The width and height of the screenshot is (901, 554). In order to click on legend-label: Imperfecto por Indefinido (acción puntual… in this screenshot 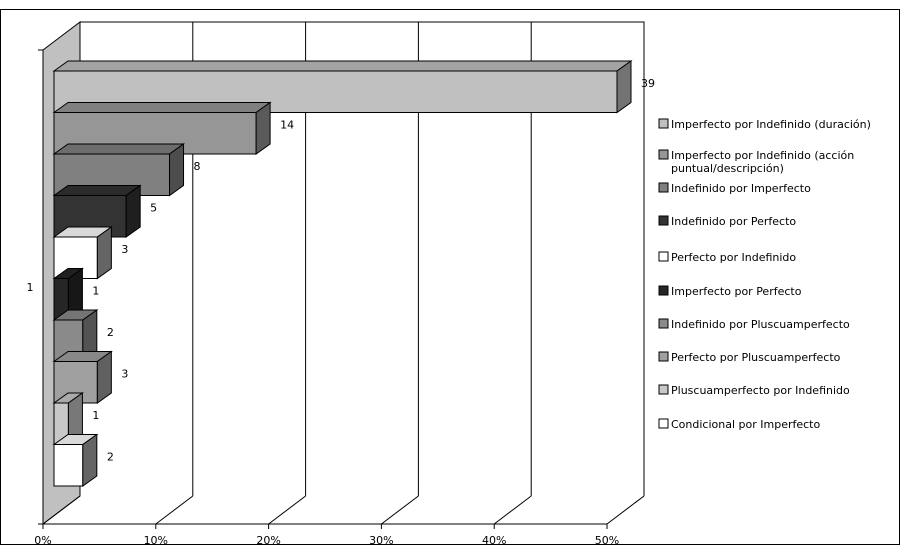, I will do `click(762, 162)`.